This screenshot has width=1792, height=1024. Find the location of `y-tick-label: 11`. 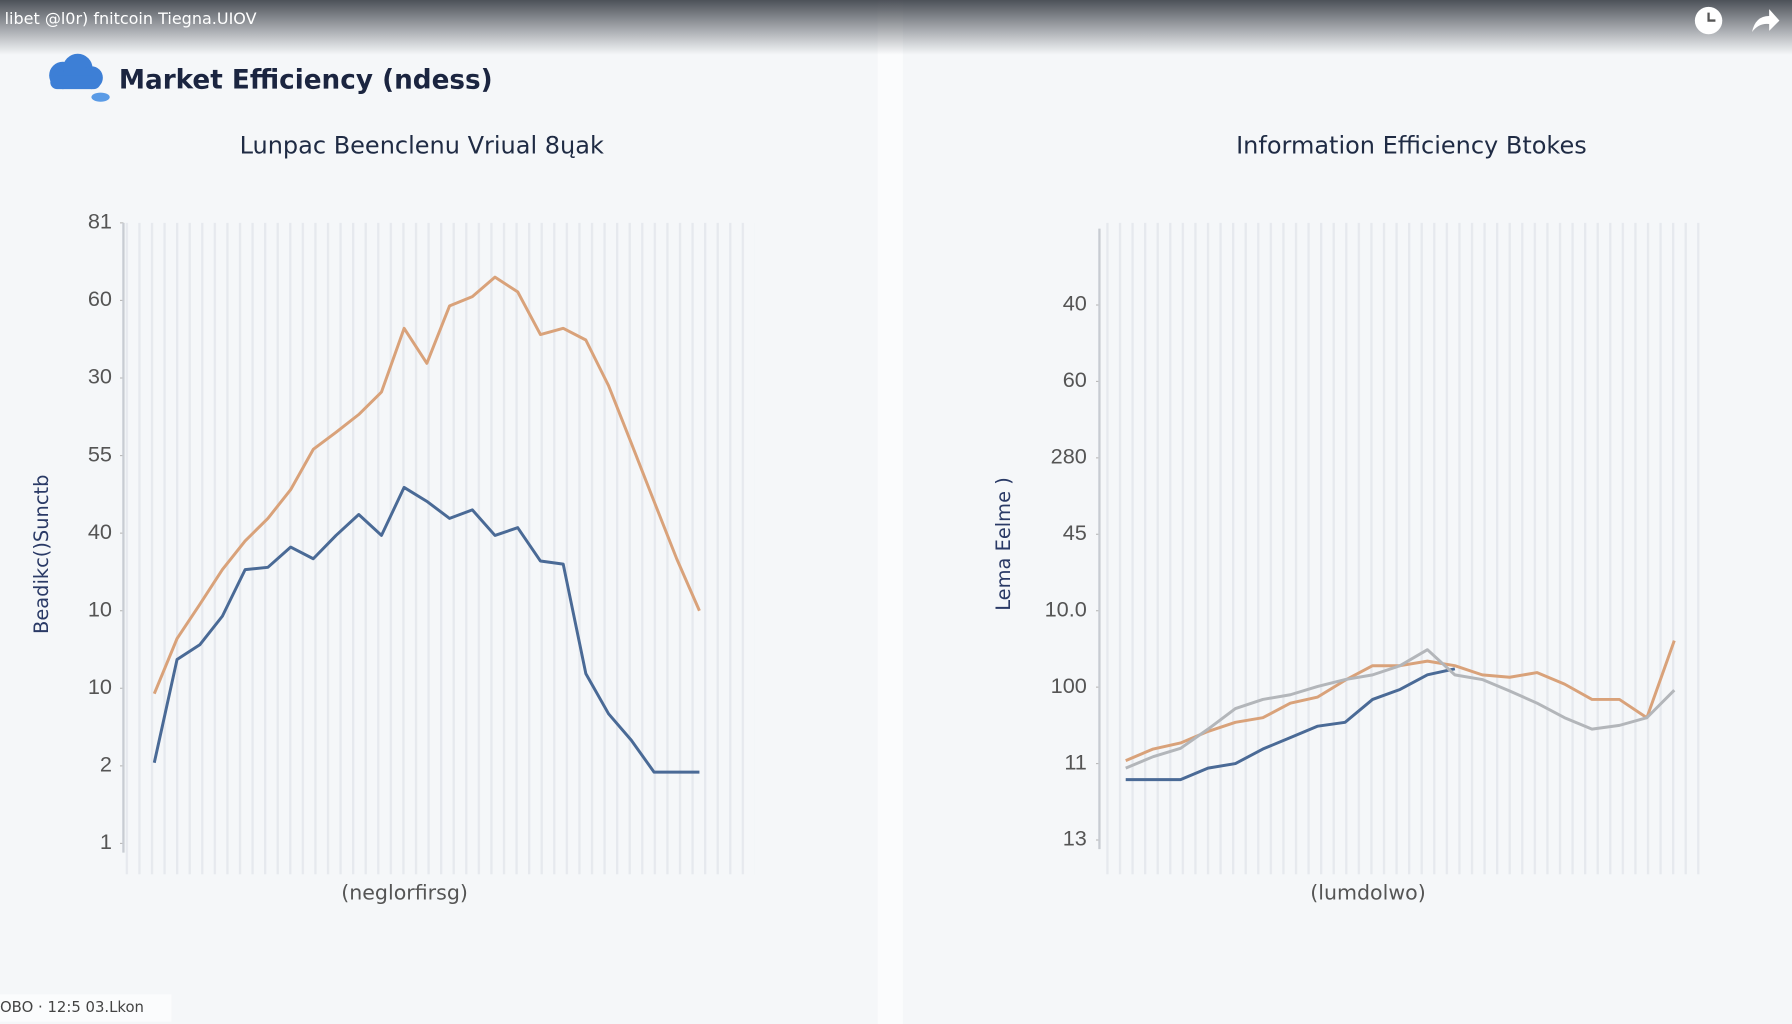

y-tick-label: 11 is located at coordinates (1075, 761).